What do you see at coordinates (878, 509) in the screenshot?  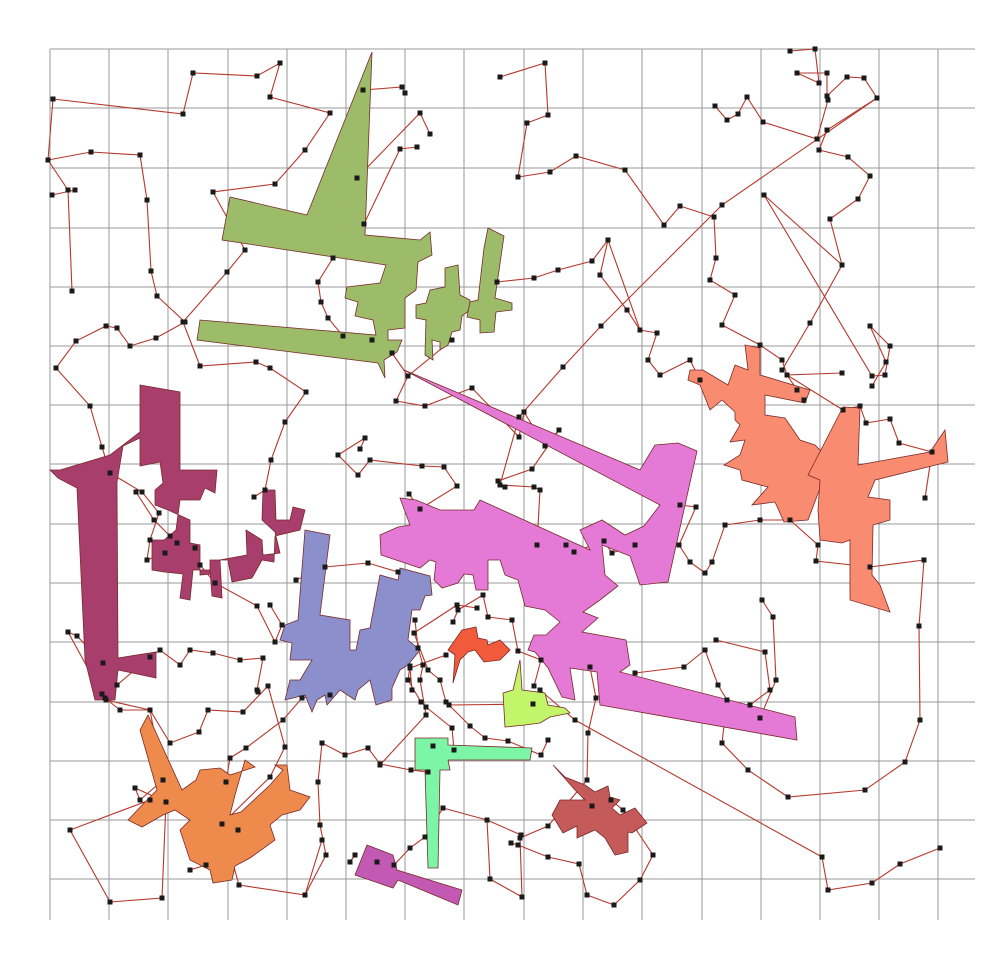 I see `salmon-shape-part` at bounding box center [878, 509].